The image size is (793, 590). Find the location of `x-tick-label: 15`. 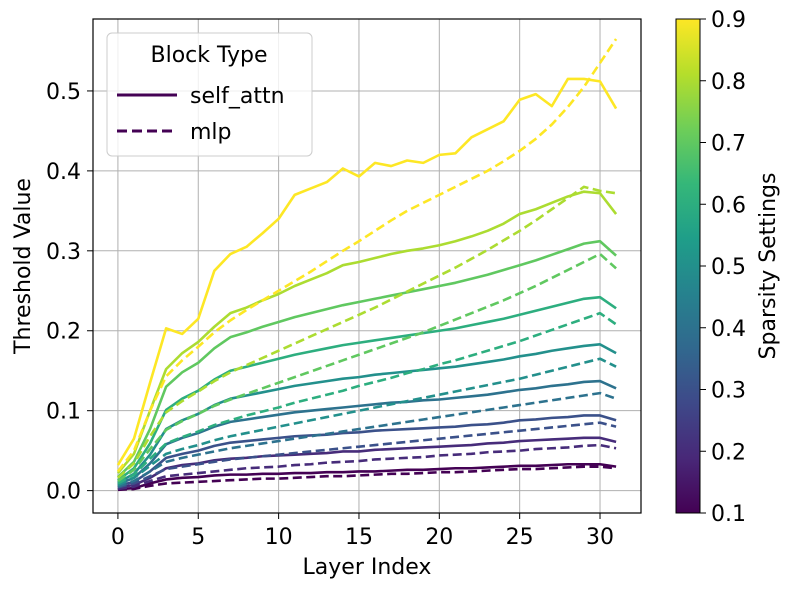

x-tick-label: 15 is located at coordinates (359, 537).